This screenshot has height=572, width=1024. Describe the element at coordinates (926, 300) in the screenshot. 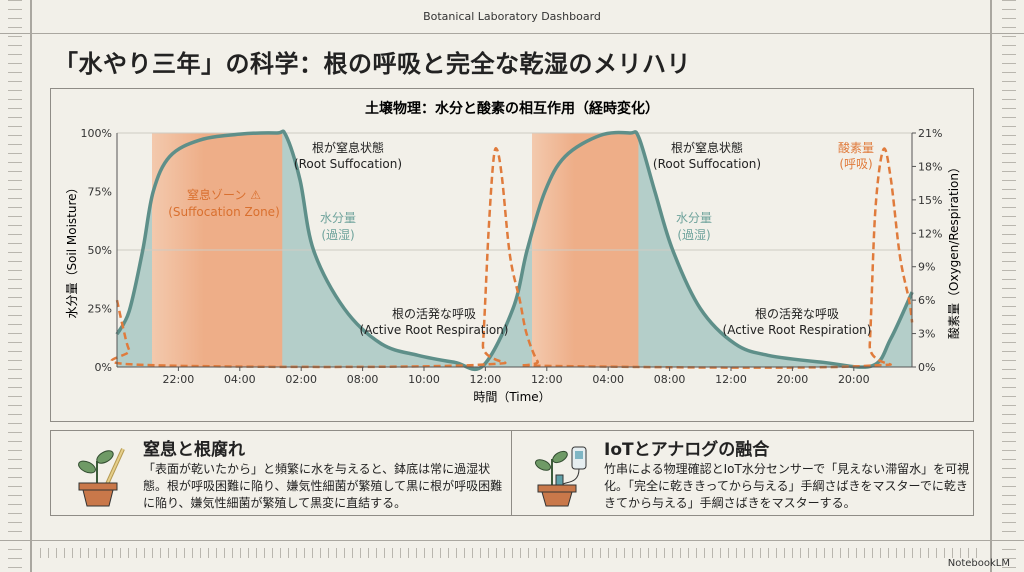

I see `y2-tick-label: 6%` at that location.